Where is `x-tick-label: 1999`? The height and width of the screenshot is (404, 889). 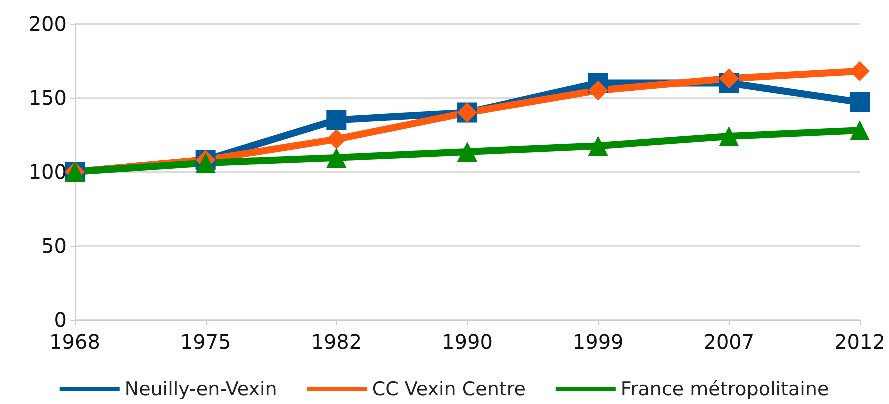
x-tick-label: 1999 is located at coordinates (598, 342).